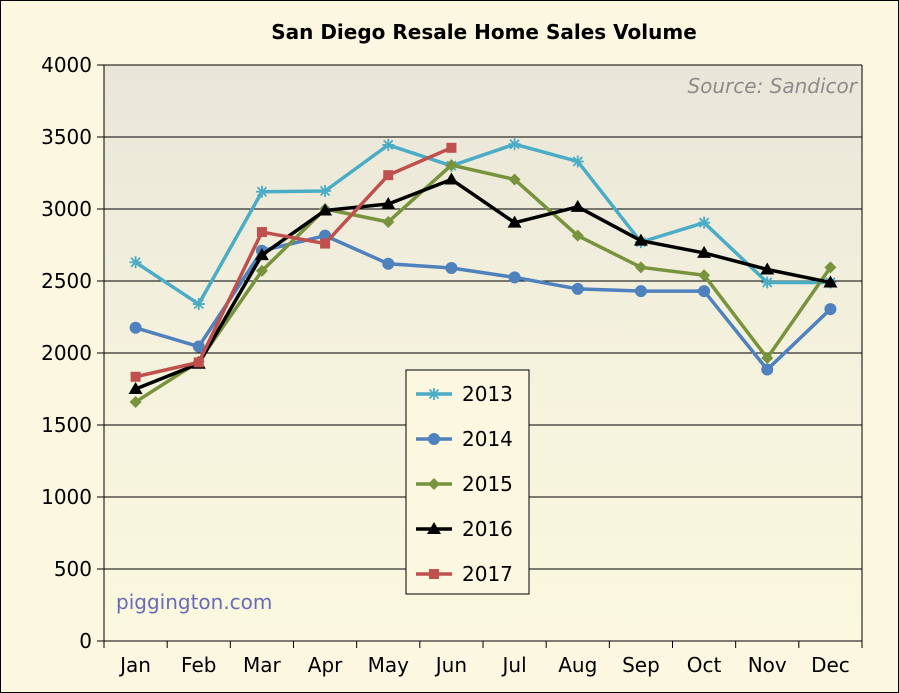  I want to click on legend: 2013 2014 2015 2016 2017, so click(467, 482).